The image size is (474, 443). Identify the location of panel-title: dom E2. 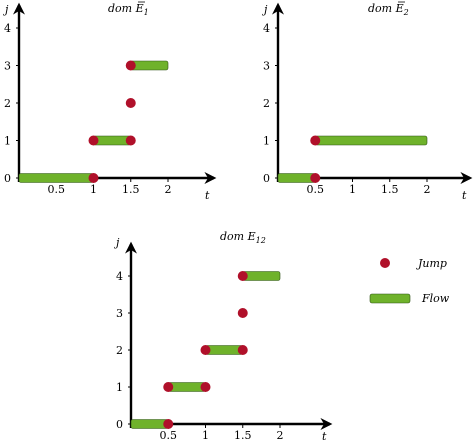
(388, 9).